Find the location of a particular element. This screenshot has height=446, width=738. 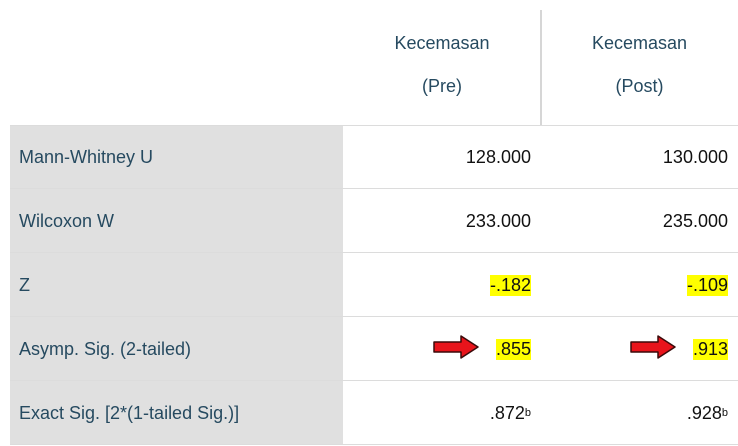

cell: 128.000 is located at coordinates (442, 157).